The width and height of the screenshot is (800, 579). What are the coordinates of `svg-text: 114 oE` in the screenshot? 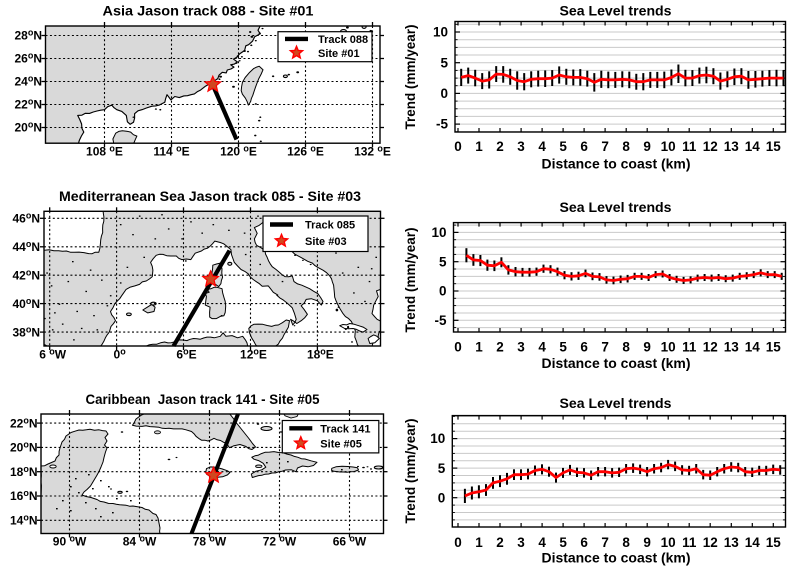 It's located at (171, 151).